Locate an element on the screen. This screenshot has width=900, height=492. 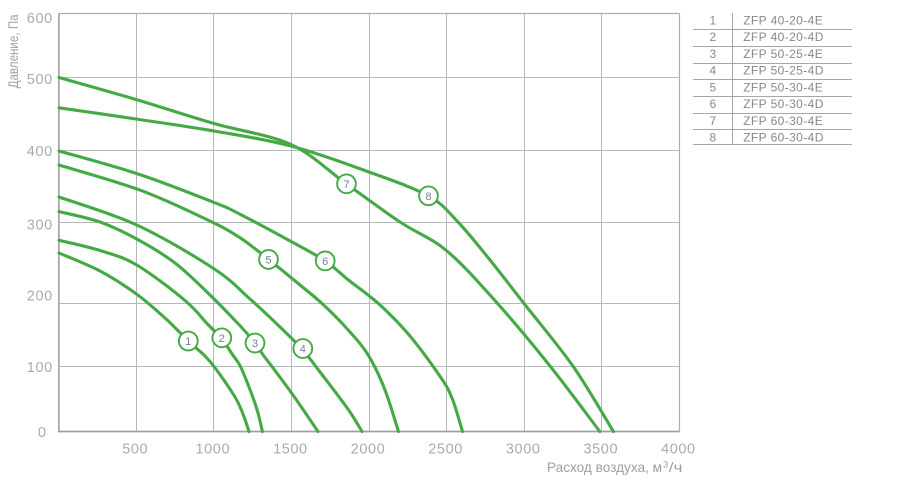
svg-text: 3500 is located at coordinates (600, 450).